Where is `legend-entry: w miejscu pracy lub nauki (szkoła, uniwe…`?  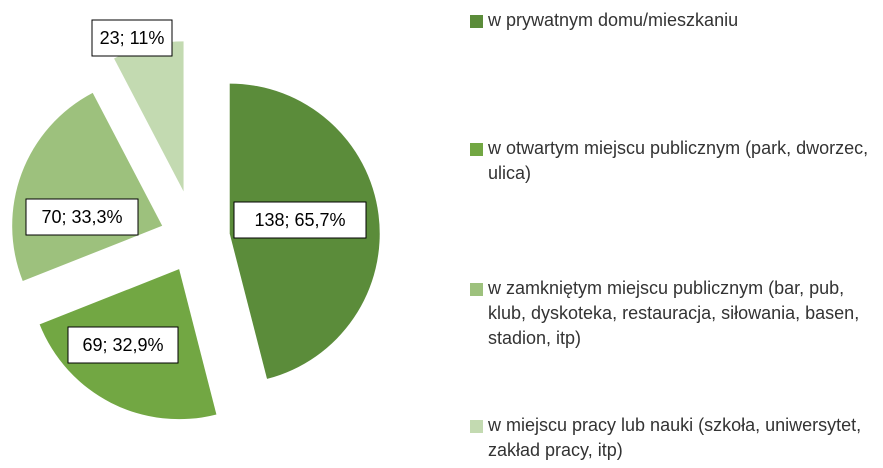
legend-entry: w miejscu pracy lub nauki (szkoła, uniwe… is located at coordinates (673, 438).